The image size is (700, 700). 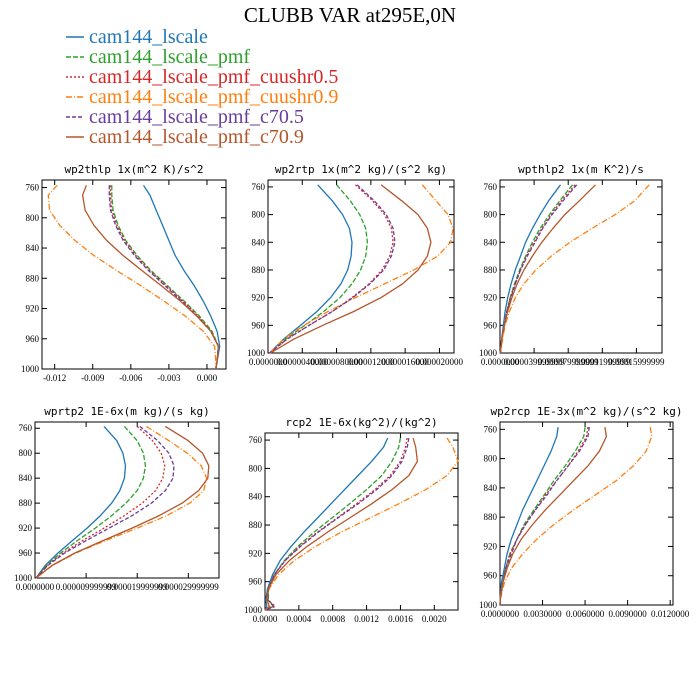 I want to click on panel-title: rcp2 1E-6x(kg^2)/(kg^2), so click(x=361, y=422).